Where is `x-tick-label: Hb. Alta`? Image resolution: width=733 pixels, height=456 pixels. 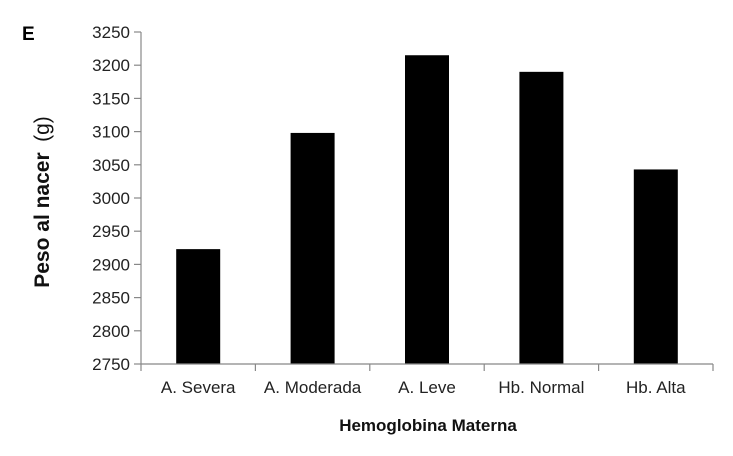 x-tick-label: Hb. Alta is located at coordinates (656, 387).